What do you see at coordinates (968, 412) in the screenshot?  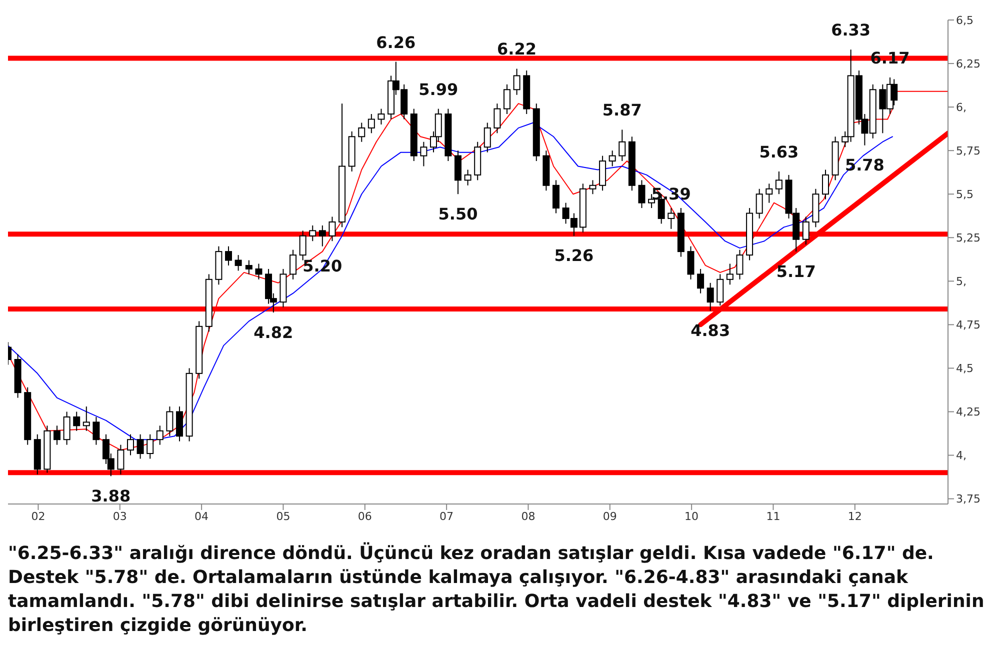 I see `y-tick-label: 4,25` at bounding box center [968, 412].